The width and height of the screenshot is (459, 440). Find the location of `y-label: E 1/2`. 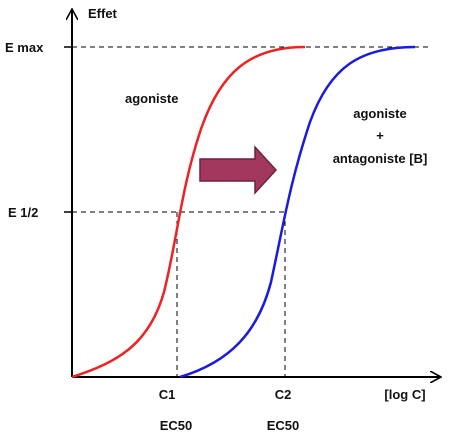

y-label: E 1/2 is located at coordinates (23, 212).